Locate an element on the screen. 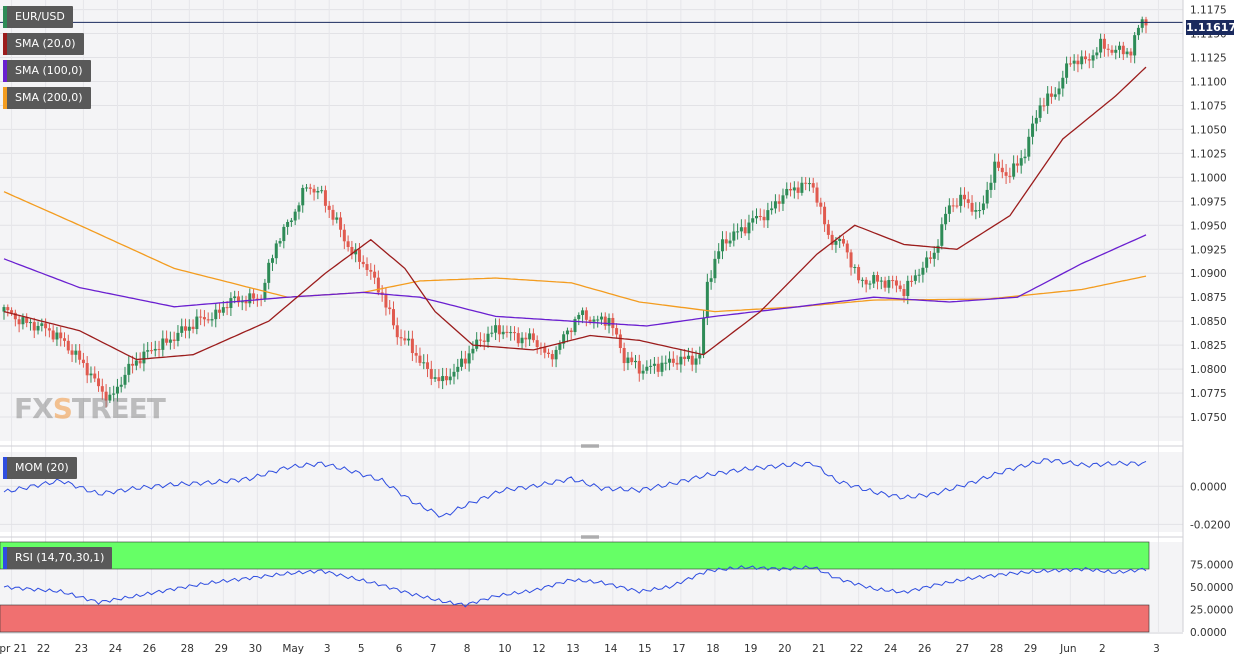 The width and height of the screenshot is (1254, 664). price-tick-label: 1.1100 is located at coordinates (1208, 82).